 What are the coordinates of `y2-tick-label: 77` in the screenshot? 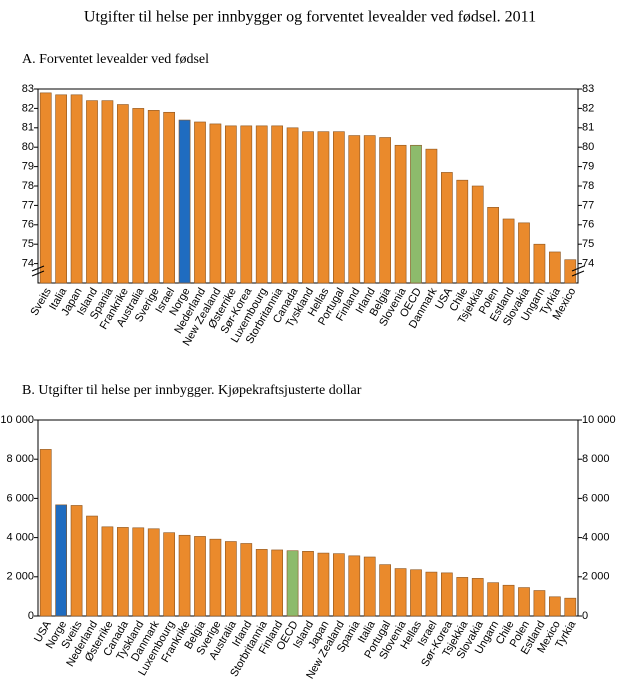 It's located at (588, 205).